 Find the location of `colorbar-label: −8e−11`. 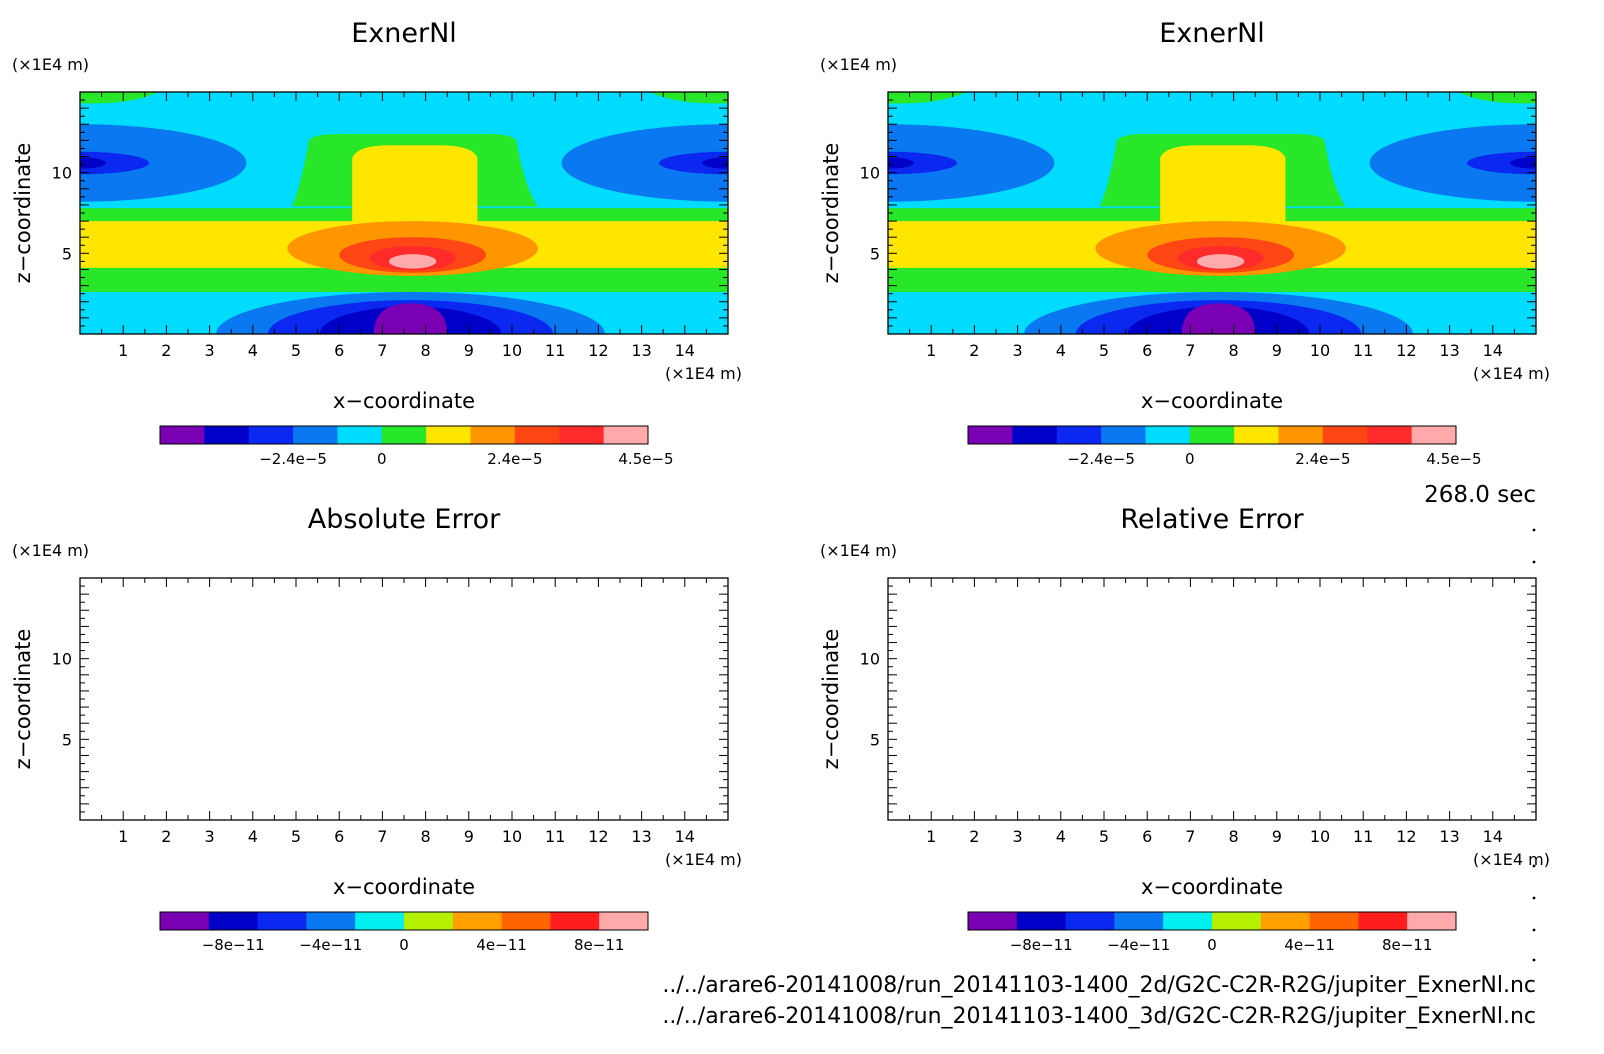

colorbar-label: −8e−11 is located at coordinates (1041, 945).